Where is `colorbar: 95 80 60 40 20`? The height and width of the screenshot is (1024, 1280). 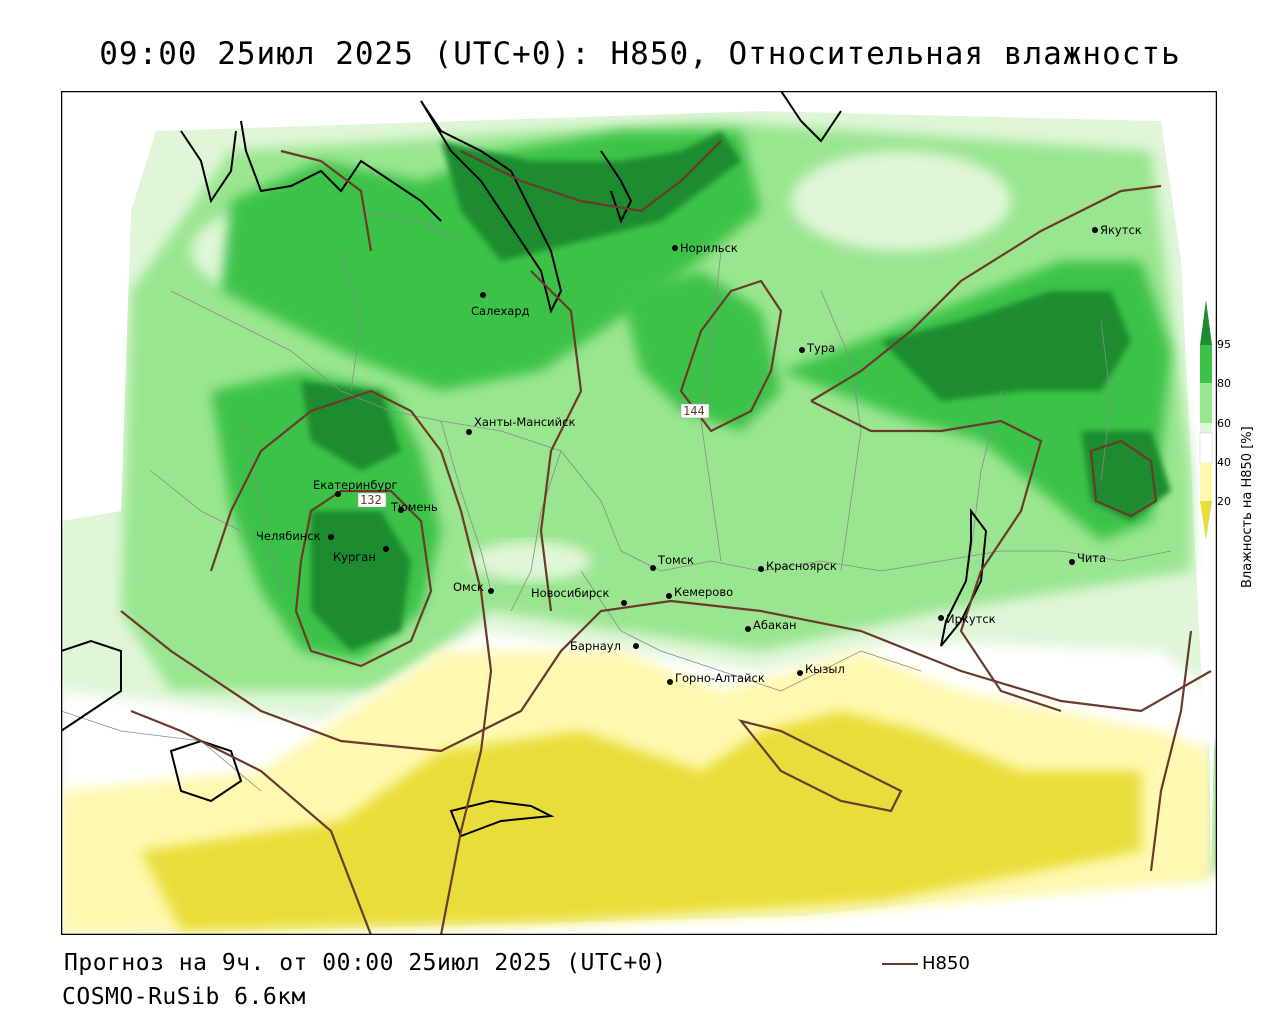
colorbar: 95 80 60 40 20 is located at coordinates (1215, 420).